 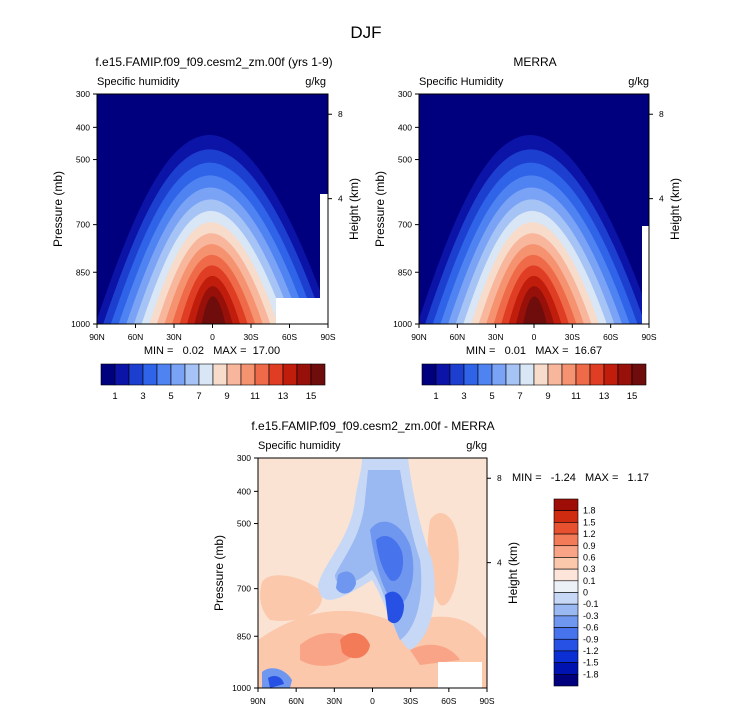 What do you see at coordinates (585, 593) in the screenshot?
I see `panel-diff-colorbar-label: 0` at bounding box center [585, 593].